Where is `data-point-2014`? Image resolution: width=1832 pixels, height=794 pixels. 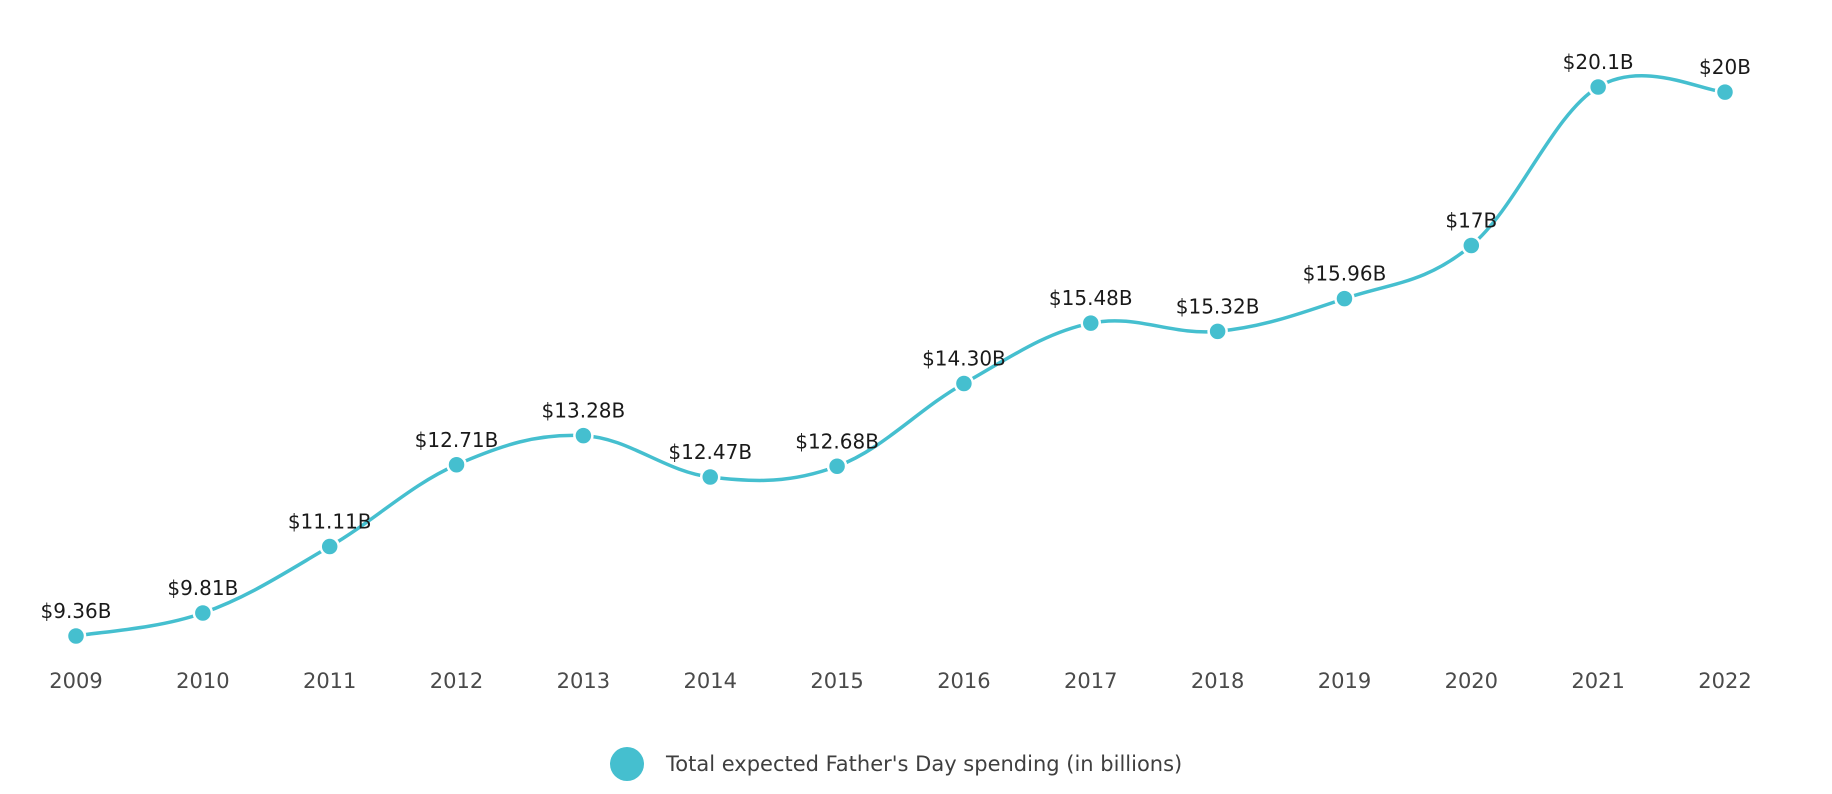
data-point-2014 is located at coordinates (710, 477).